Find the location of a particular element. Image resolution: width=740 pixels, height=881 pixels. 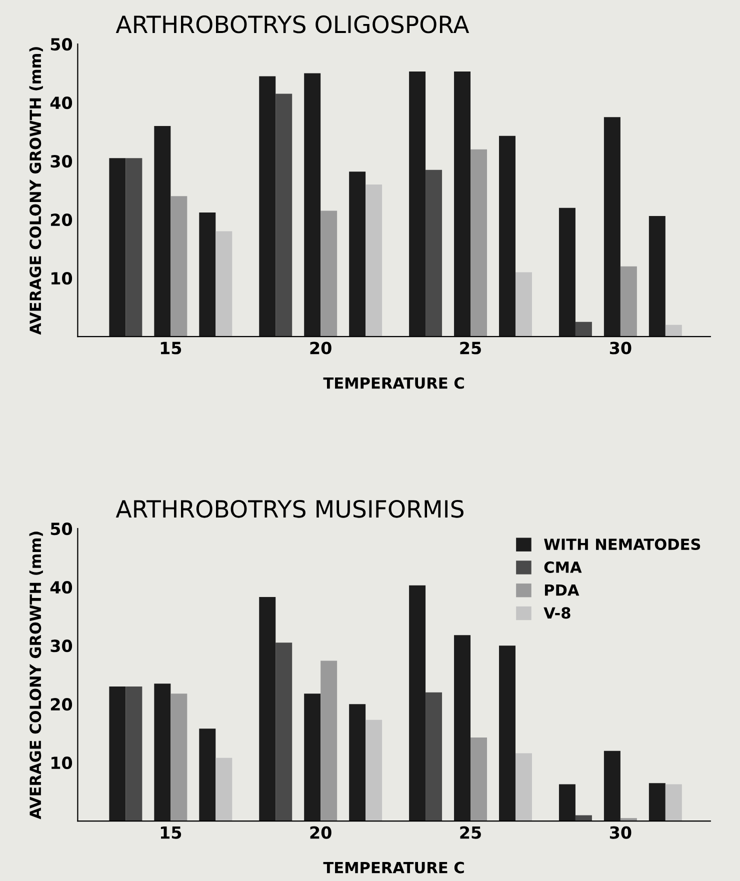

legend-label: V-8 is located at coordinates (557, 613).